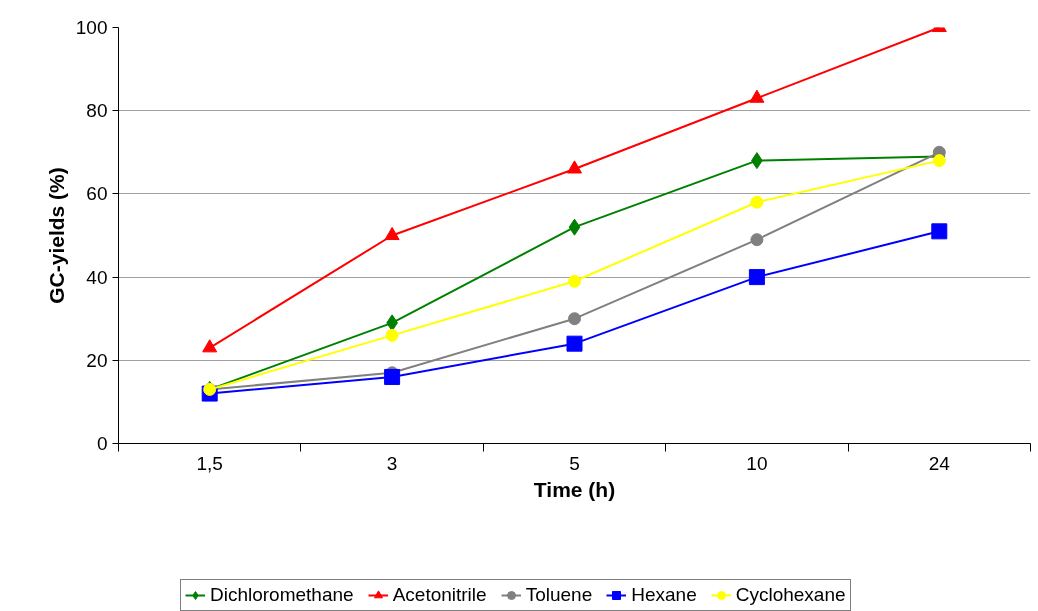 The image size is (1038, 611). I want to click on y-tick-label: 100, so click(91, 27).